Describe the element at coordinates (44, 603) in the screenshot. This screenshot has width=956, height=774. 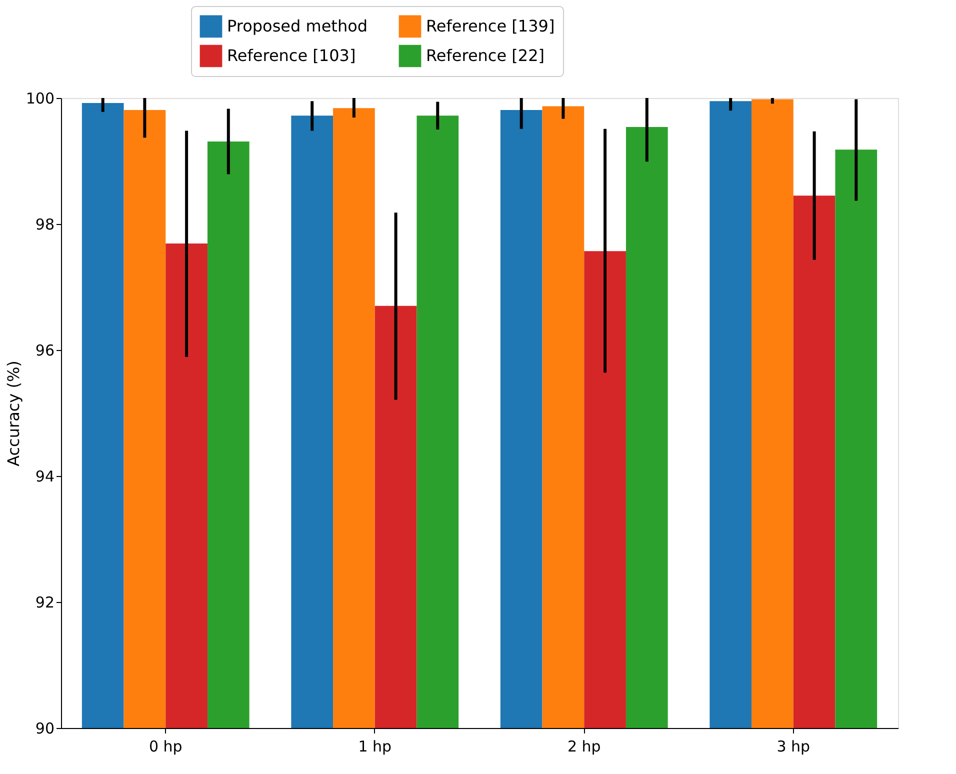
I see `y-tick-label: 92` at that location.